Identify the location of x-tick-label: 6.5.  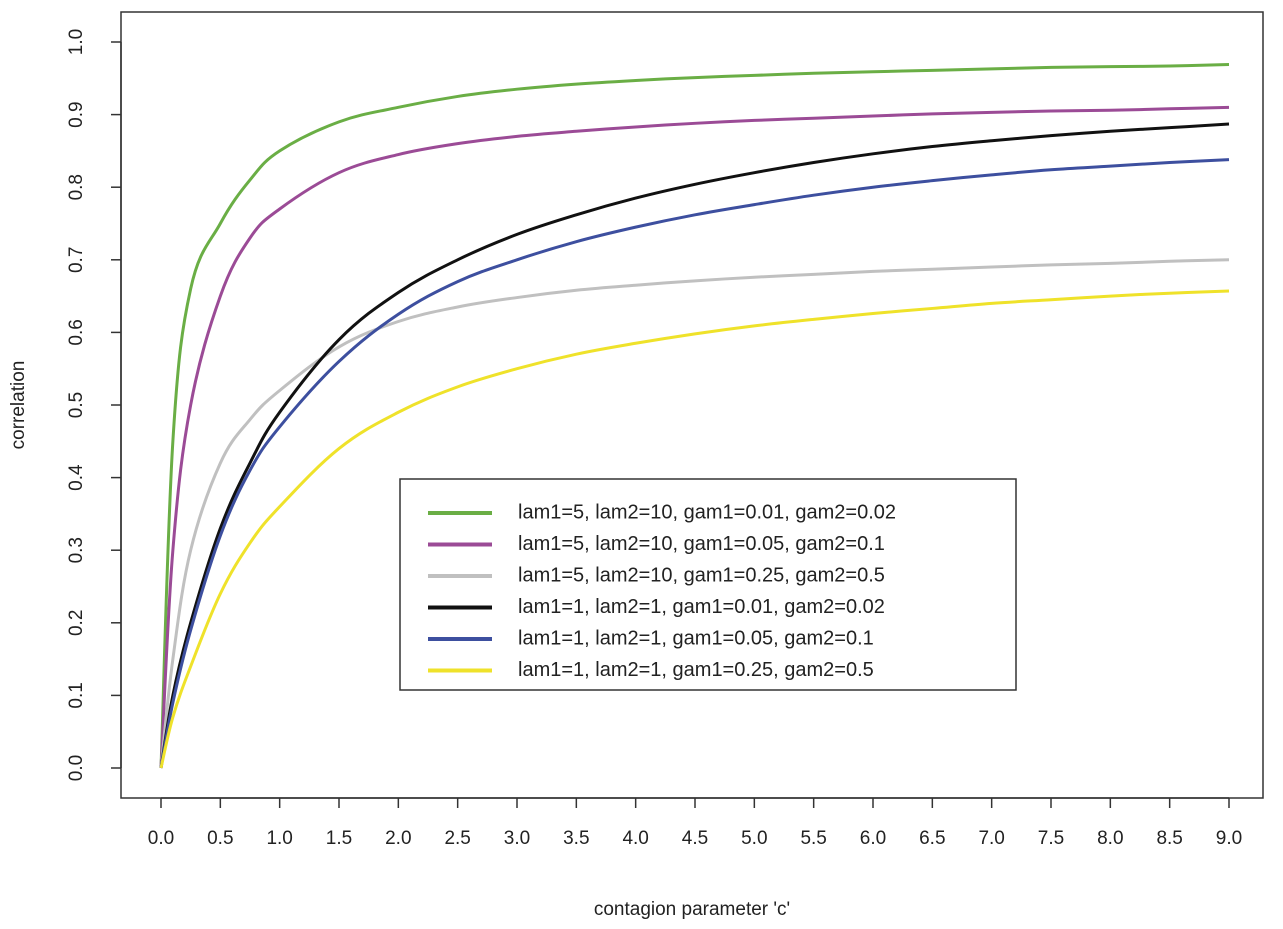
(932, 838).